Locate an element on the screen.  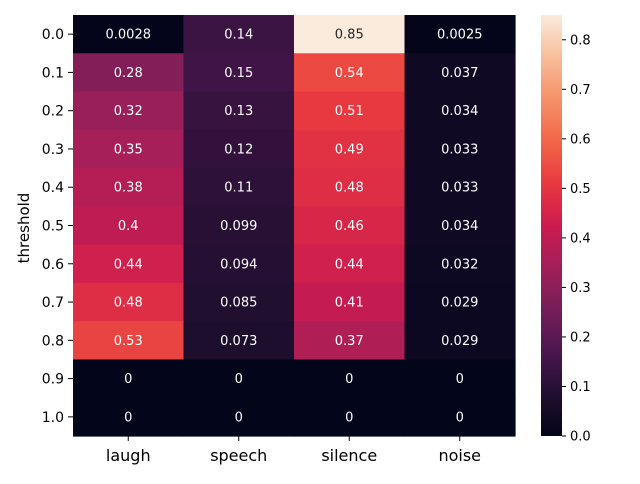
cell-annotation: 0.0028 is located at coordinates (129, 35).